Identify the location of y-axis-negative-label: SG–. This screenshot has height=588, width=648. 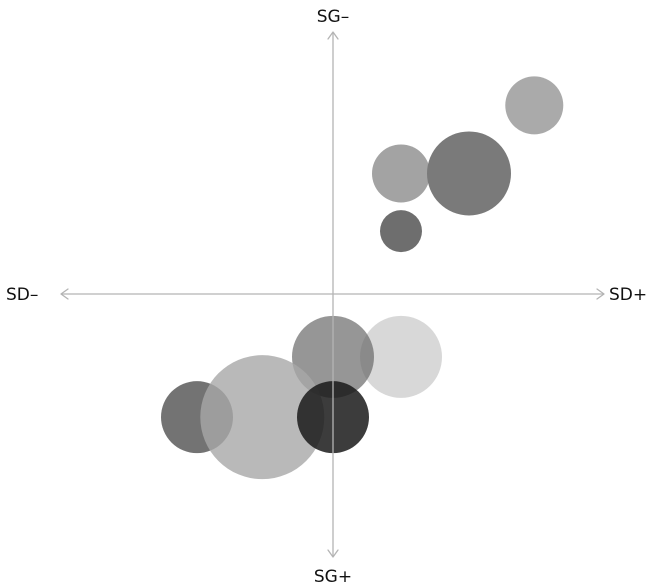
(333, 17).